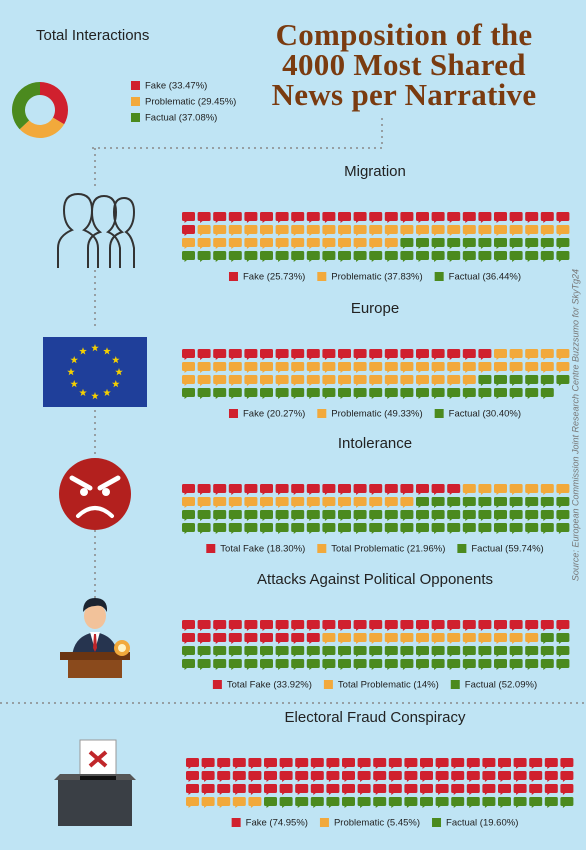 The height and width of the screenshot is (850, 586). Describe the element at coordinates (92, 35) in the screenshot. I see `chart-title: Total Interactions` at that location.